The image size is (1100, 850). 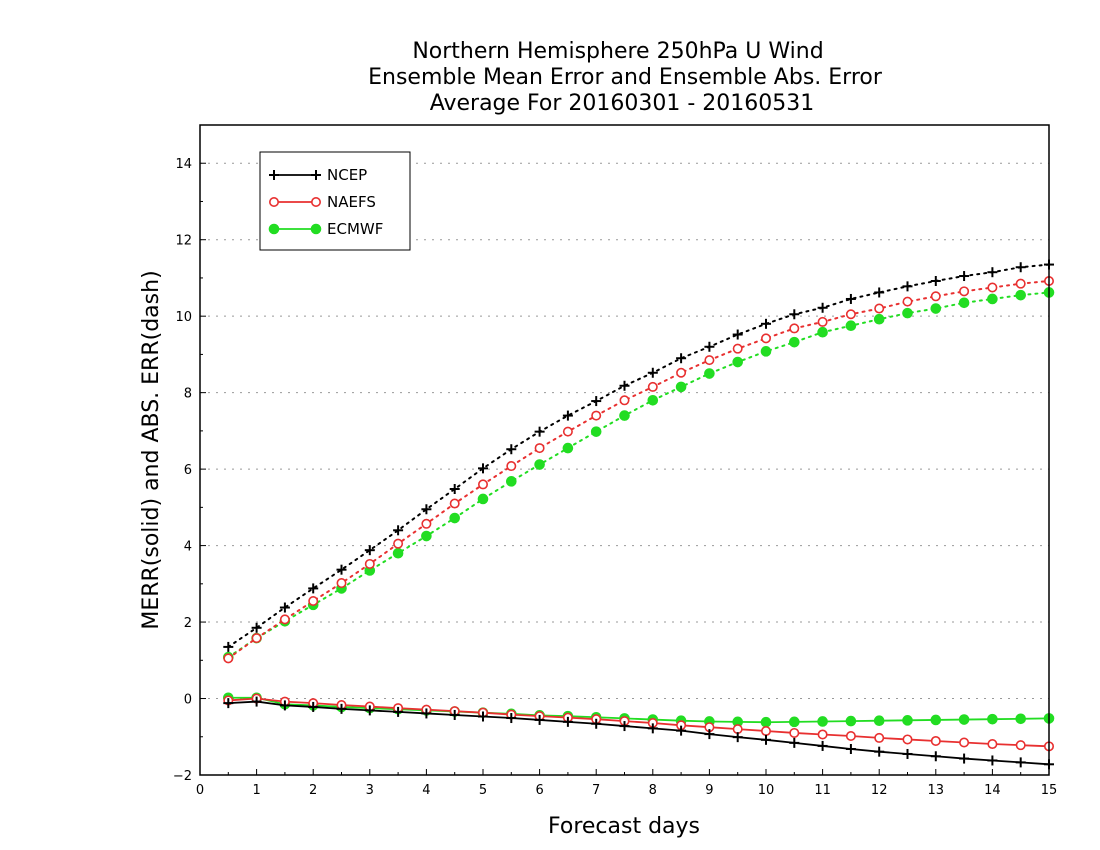 I want to click on y-axis-ticks: −2 0 2 4 6 8 10 12 14, so click(x=189, y=470).